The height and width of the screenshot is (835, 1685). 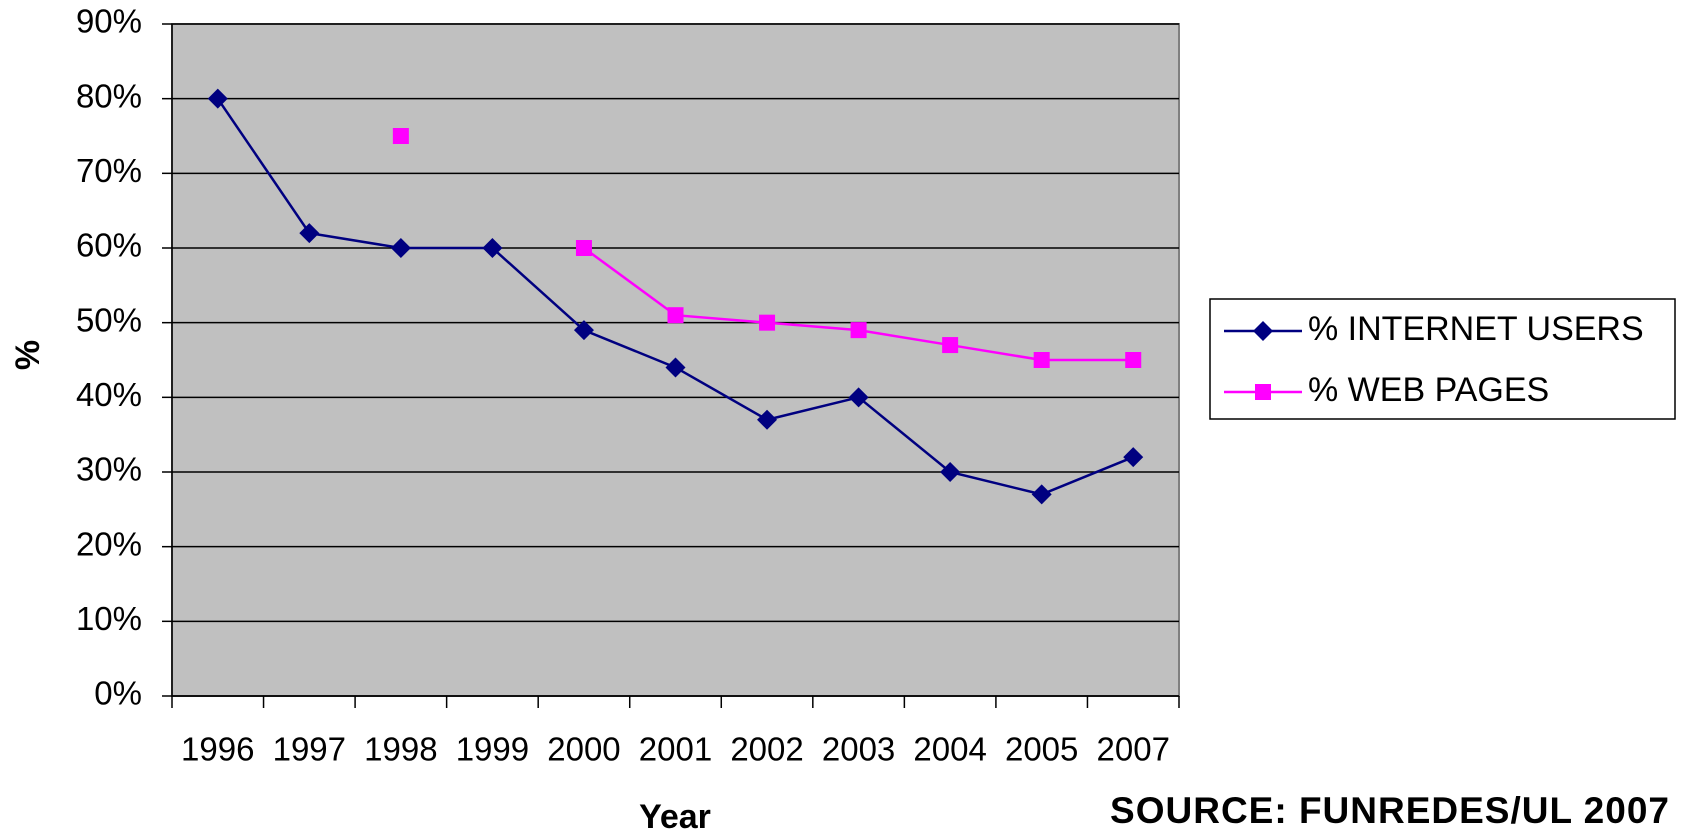 What do you see at coordinates (1133, 749) in the screenshot?
I see `x-tick-label: 2007` at bounding box center [1133, 749].